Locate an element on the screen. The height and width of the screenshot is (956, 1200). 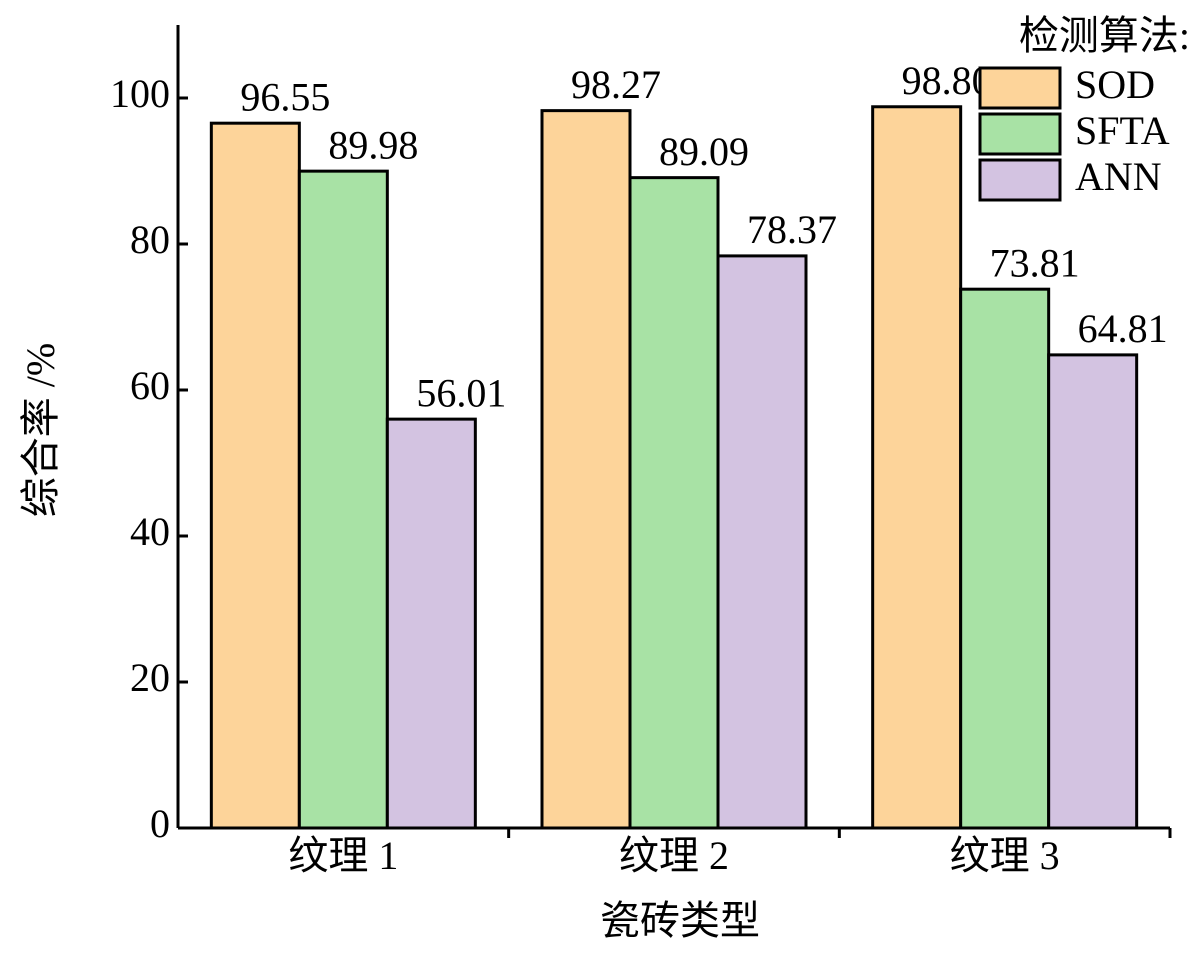
legend-label: SFTA is located at coordinates (1122, 130).